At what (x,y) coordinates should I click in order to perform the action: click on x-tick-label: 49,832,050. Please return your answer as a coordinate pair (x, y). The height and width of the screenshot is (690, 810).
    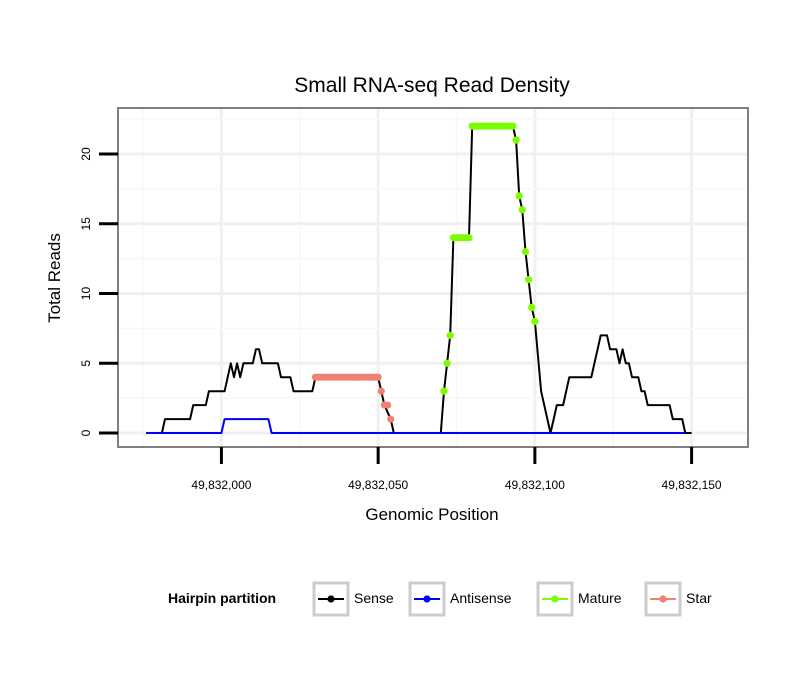
    Looking at the image, I should click on (378, 485).